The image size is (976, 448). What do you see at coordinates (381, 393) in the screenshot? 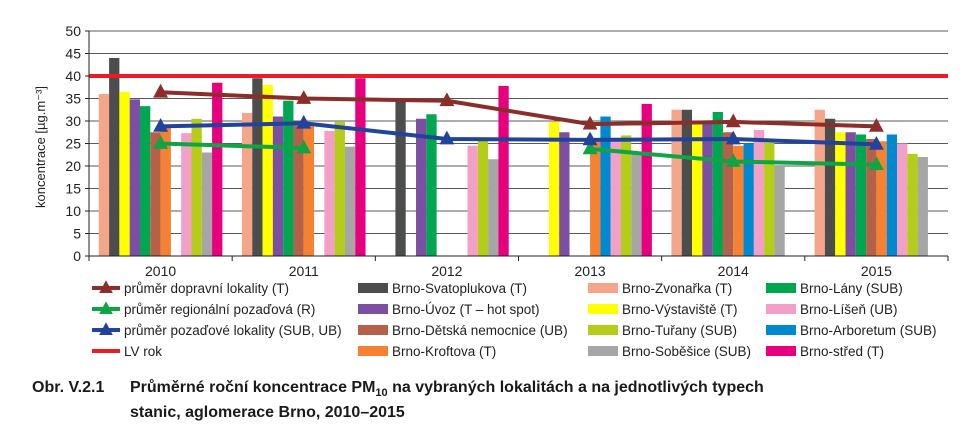
I see `caption-subscript: 10` at bounding box center [381, 393].